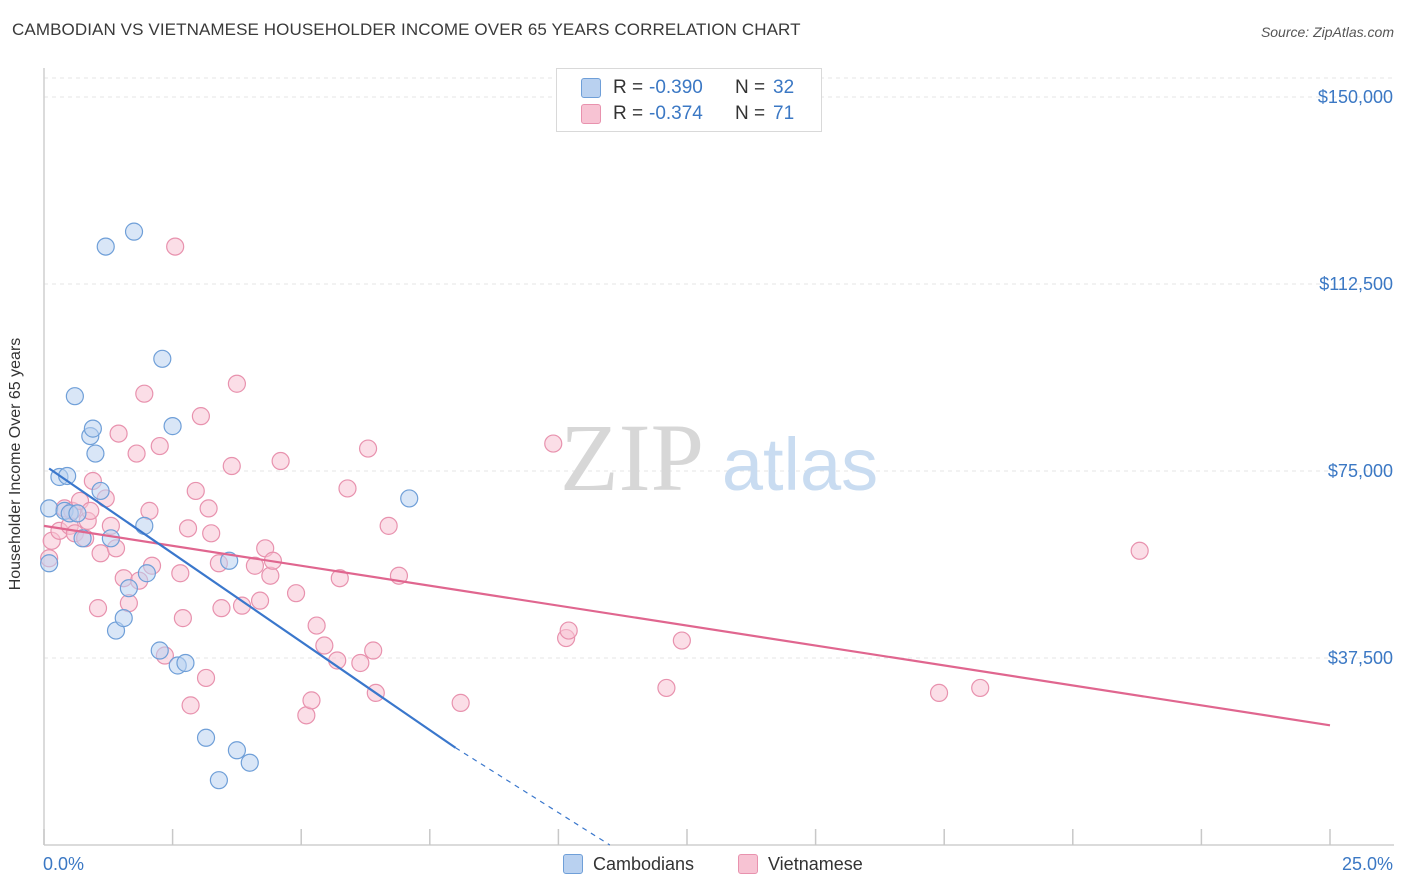  Describe the element at coordinates (676, 87) in the screenshot. I see `r-value: -0.390` at that location.